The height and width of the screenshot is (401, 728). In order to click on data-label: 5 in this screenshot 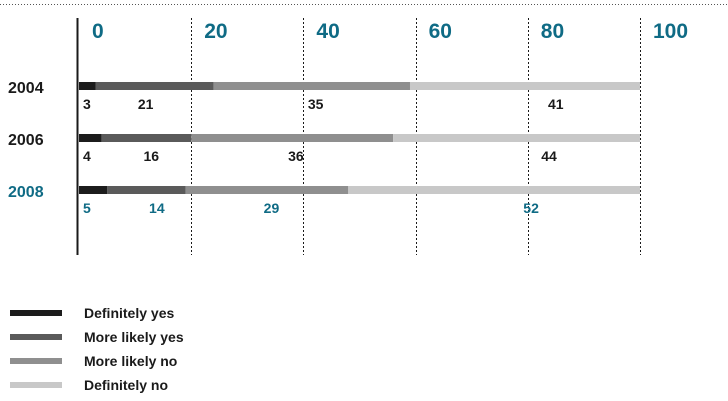, I will do `click(87, 208)`.